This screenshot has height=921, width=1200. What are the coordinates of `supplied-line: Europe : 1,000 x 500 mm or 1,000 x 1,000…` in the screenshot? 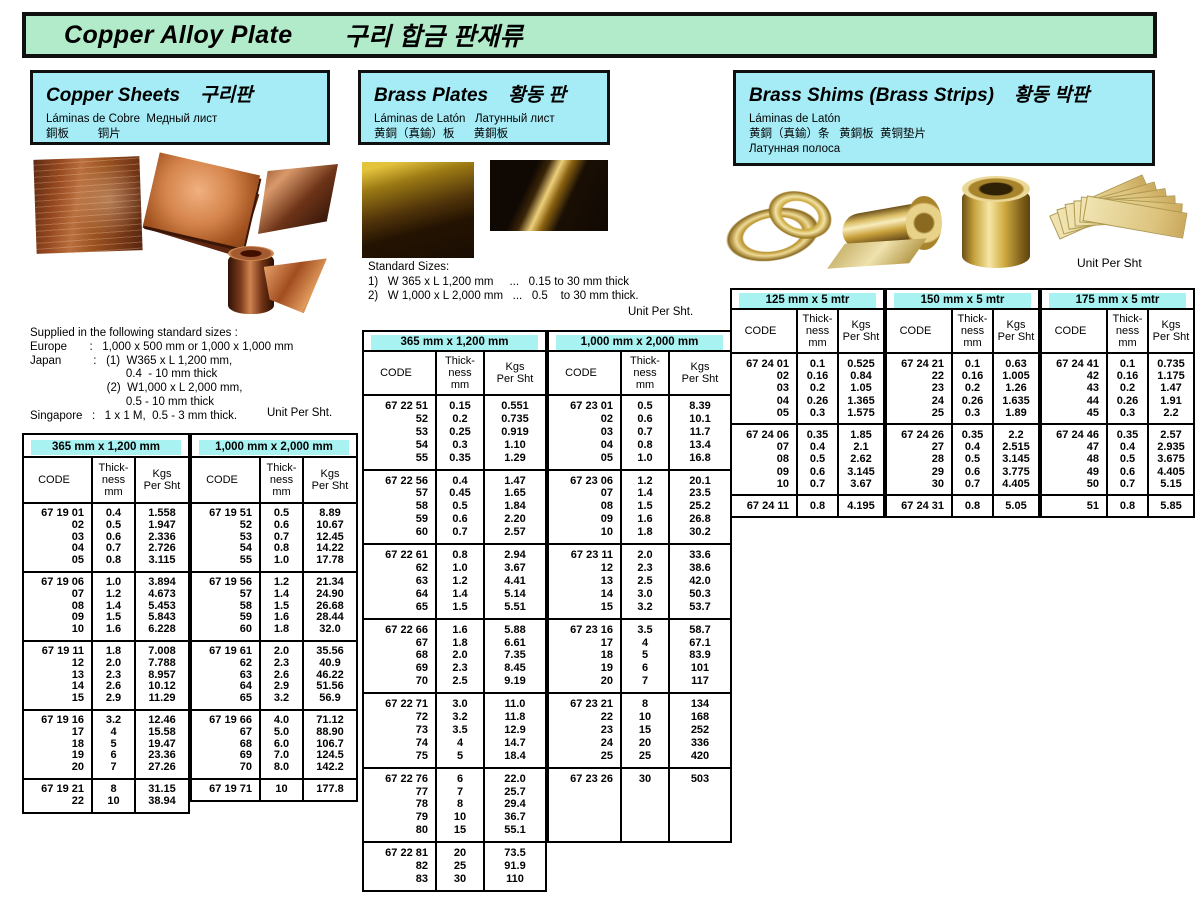 It's located at (162, 346).